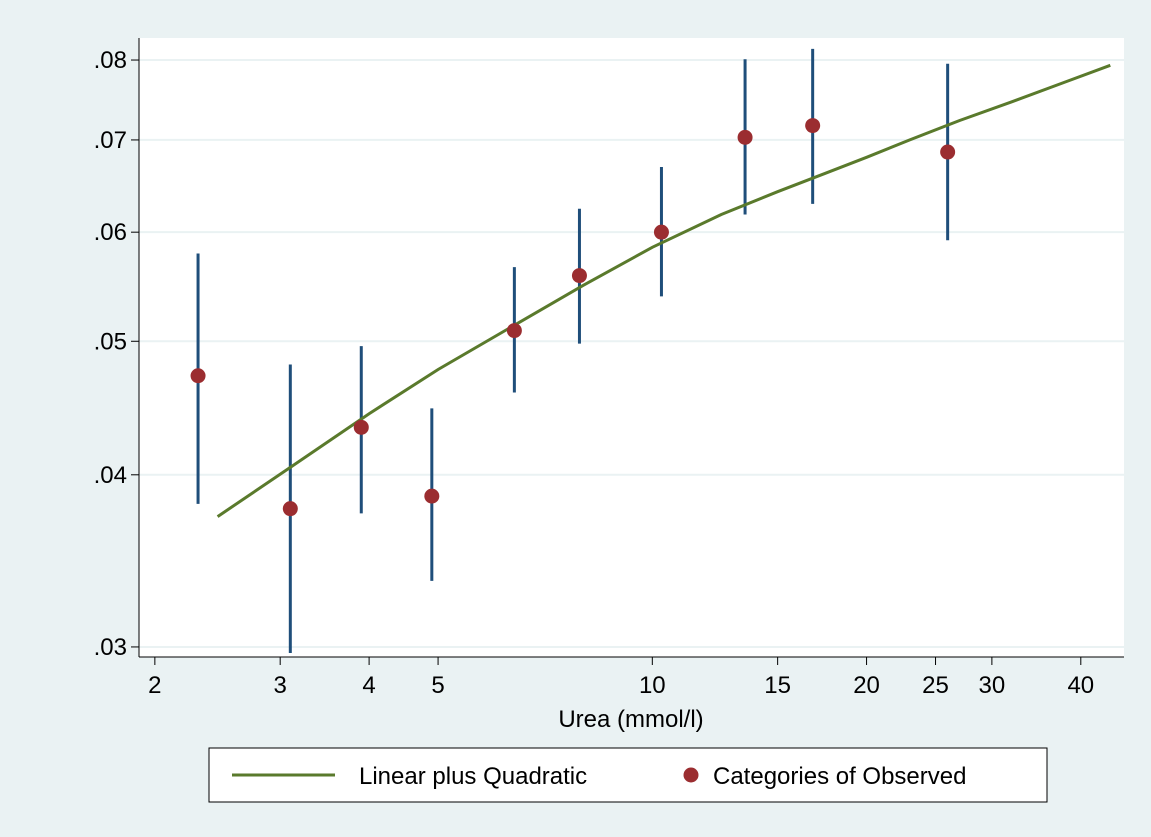 The width and height of the screenshot is (1151, 837). I want to click on x-axis-label: Urea (mmol/l), so click(630, 719).